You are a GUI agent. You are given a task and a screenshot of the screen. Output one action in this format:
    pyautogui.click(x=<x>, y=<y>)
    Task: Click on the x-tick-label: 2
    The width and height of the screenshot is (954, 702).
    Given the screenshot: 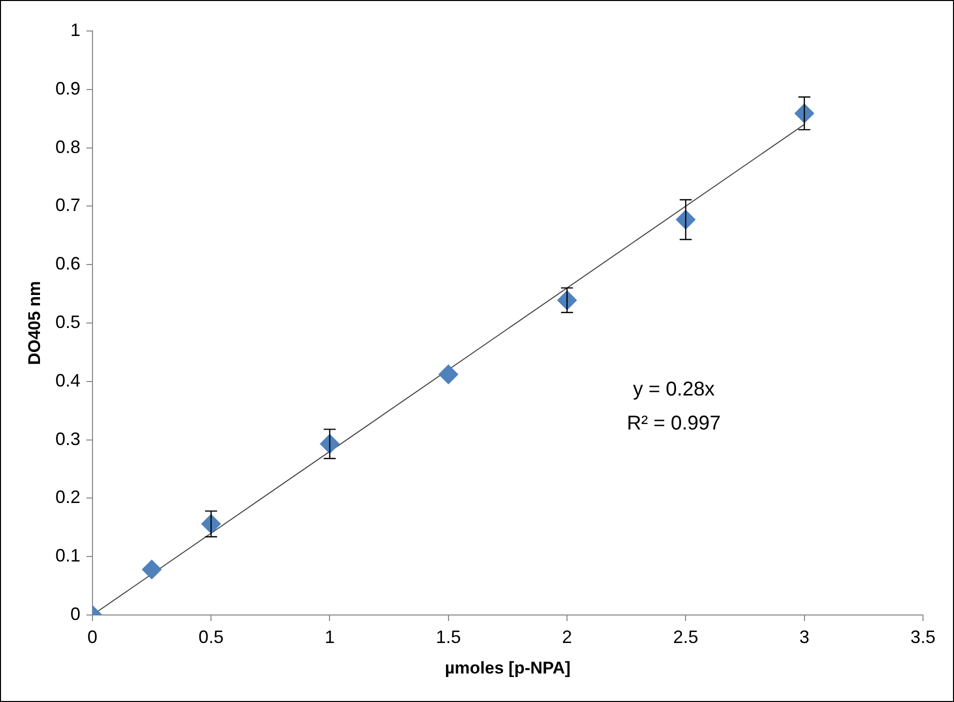 What is the action you would take?
    pyautogui.click(x=567, y=636)
    